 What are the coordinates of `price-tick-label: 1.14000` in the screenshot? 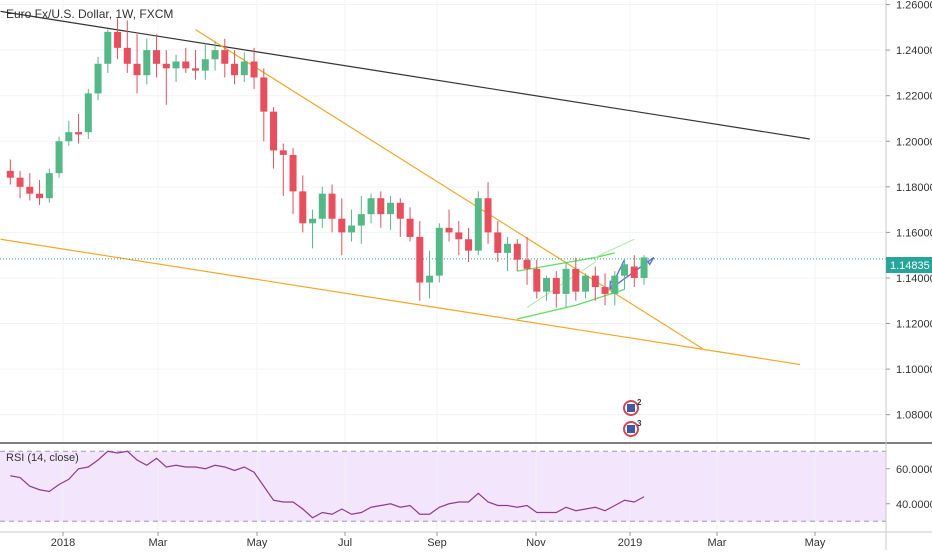 It's located at (914, 279).